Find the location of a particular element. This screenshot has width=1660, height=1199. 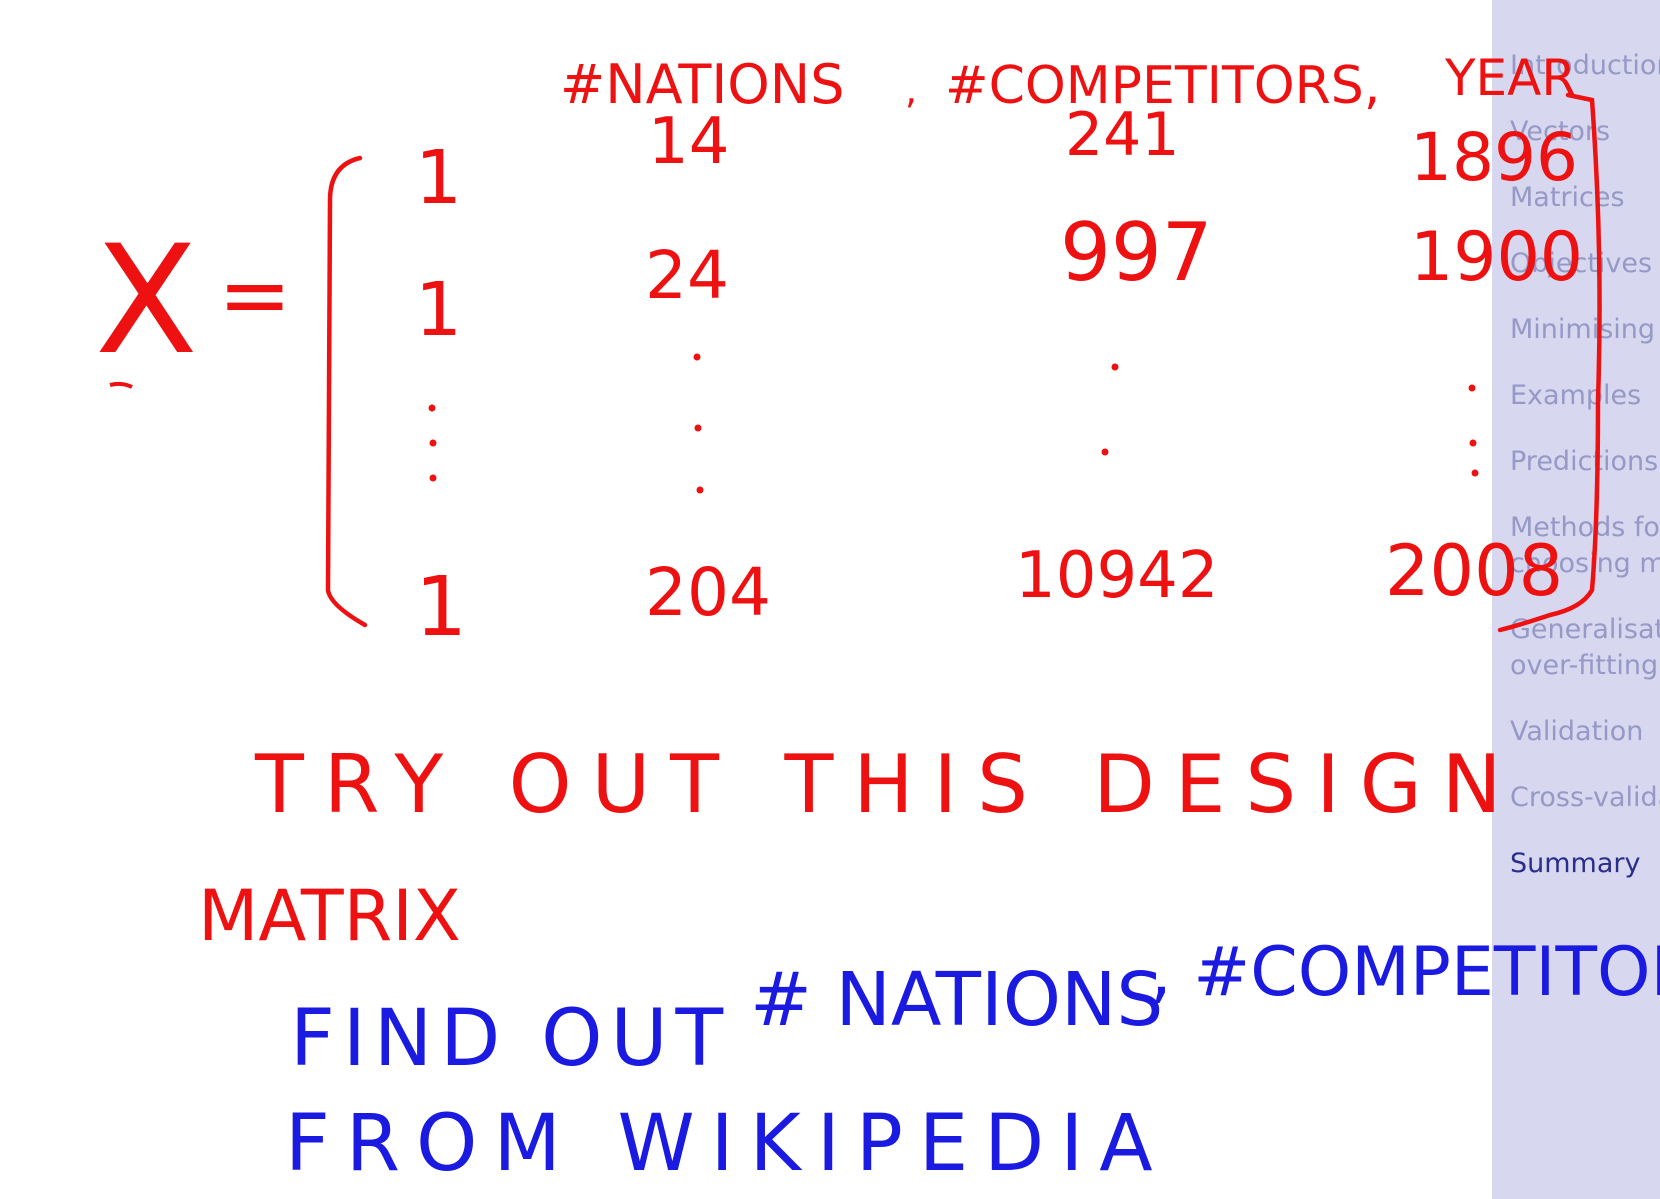

row2-competitors: 997 is located at coordinates (1136, 252).